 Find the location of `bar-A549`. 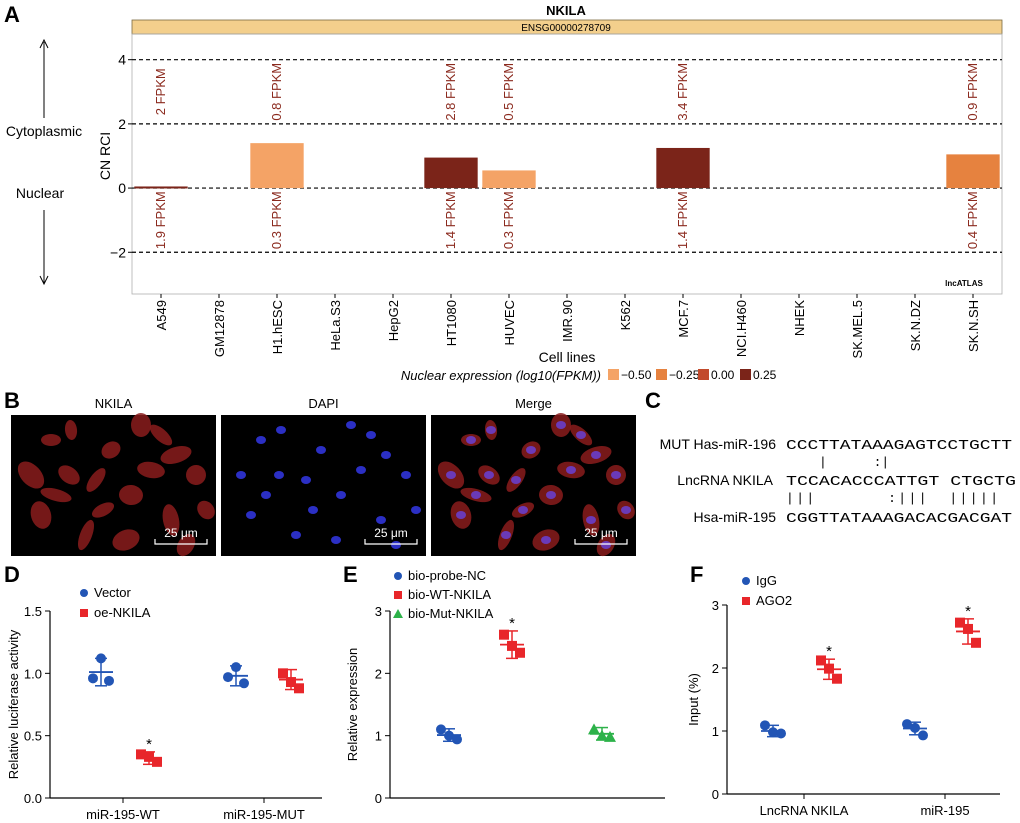

bar-A549 is located at coordinates (161, 187).